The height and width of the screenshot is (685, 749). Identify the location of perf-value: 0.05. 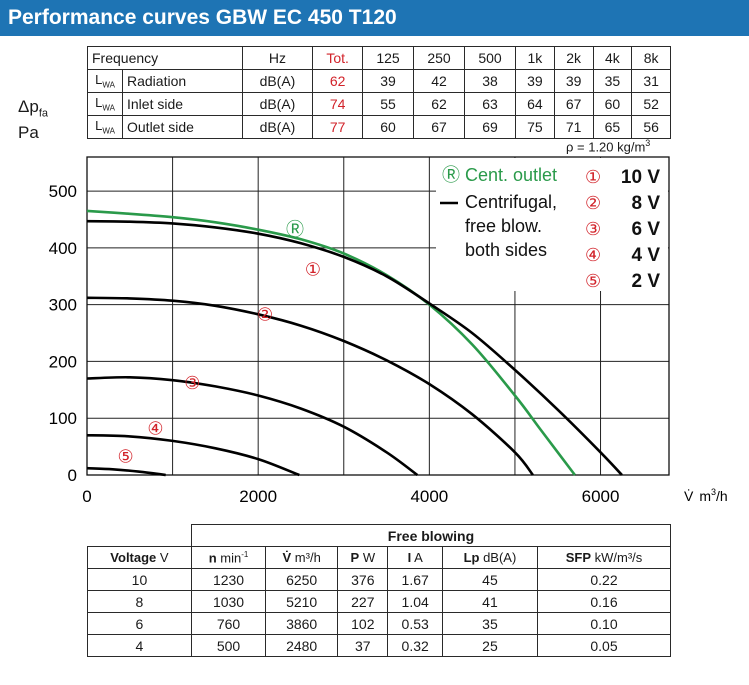
(604, 645).